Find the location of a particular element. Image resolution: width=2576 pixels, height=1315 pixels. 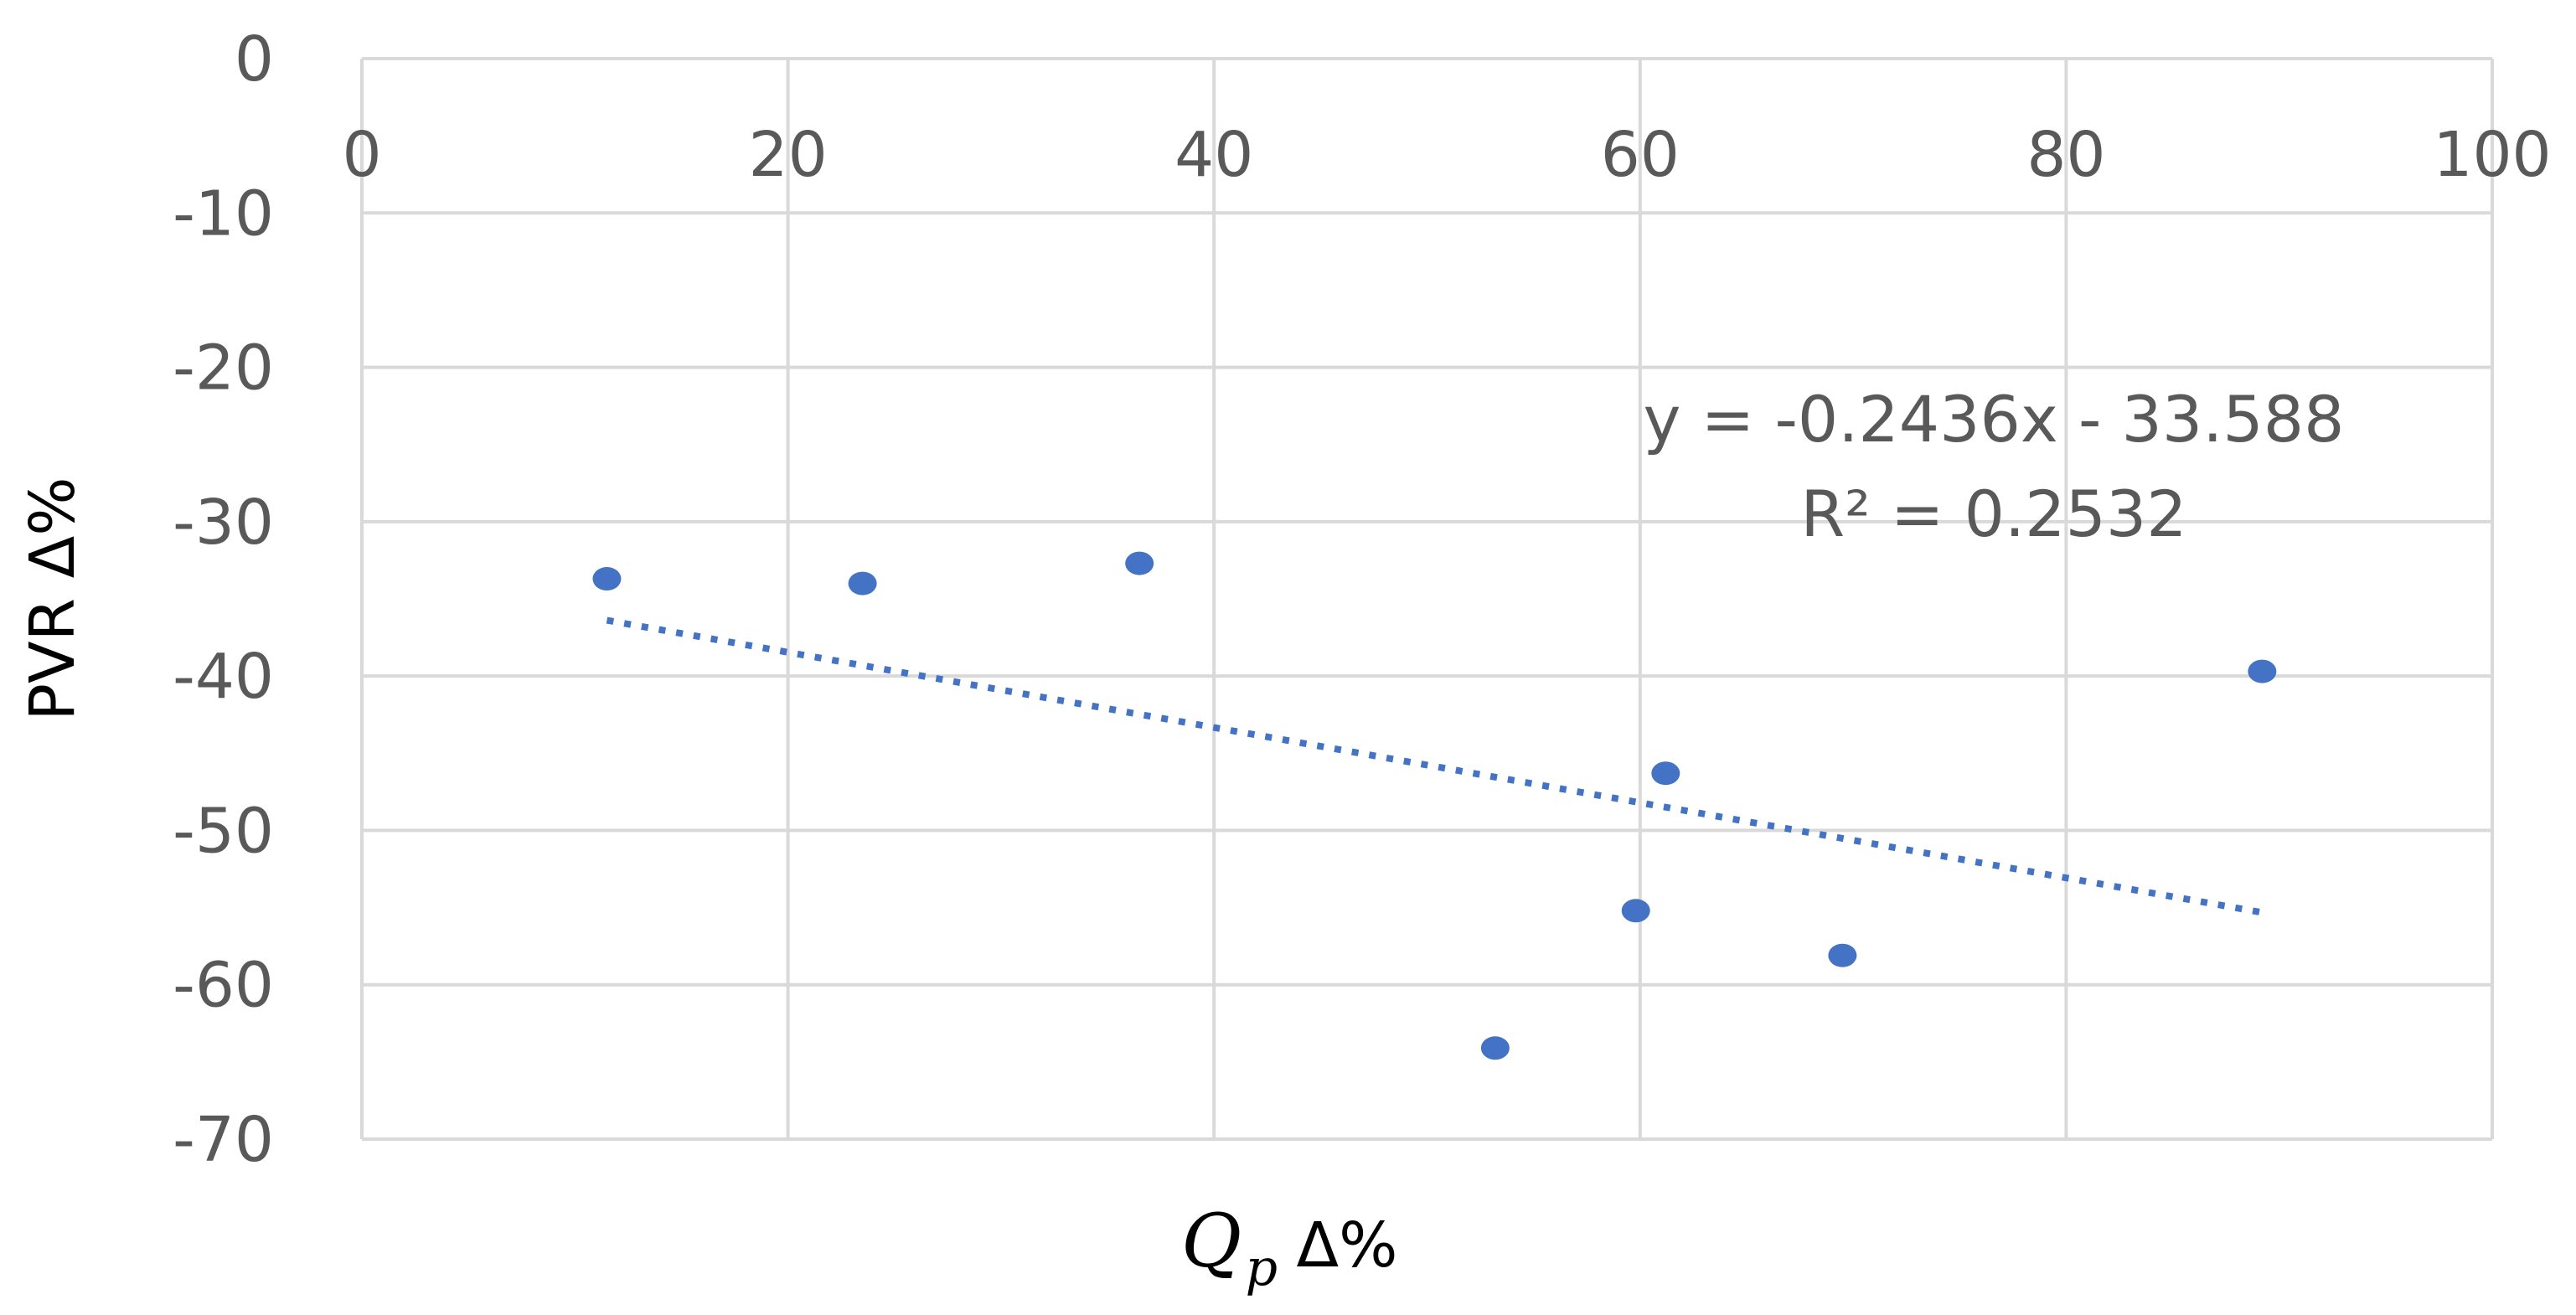

trendline-r-squared: R² = 0.2532 is located at coordinates (1993, 514).